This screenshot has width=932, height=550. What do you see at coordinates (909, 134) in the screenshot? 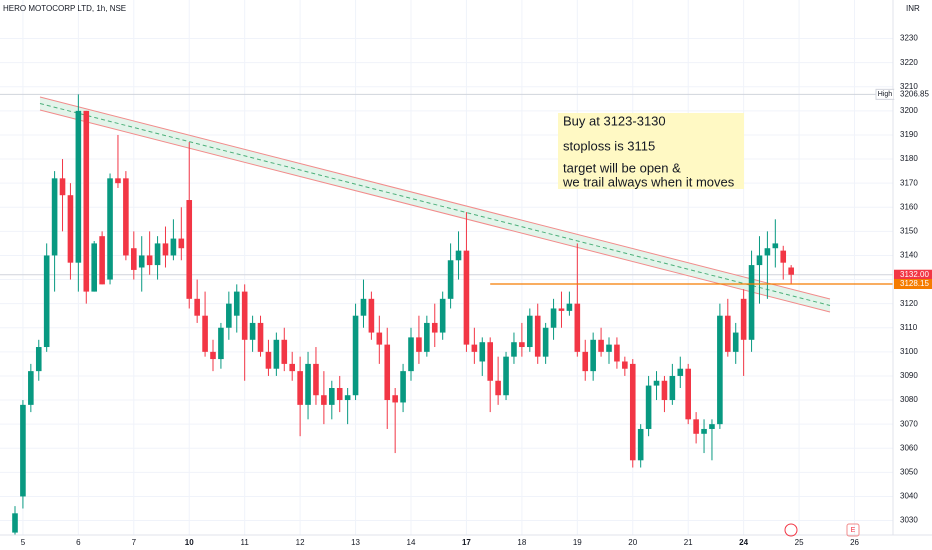
I see `y-tick-label: 3190` at bounding box center [909, 134].